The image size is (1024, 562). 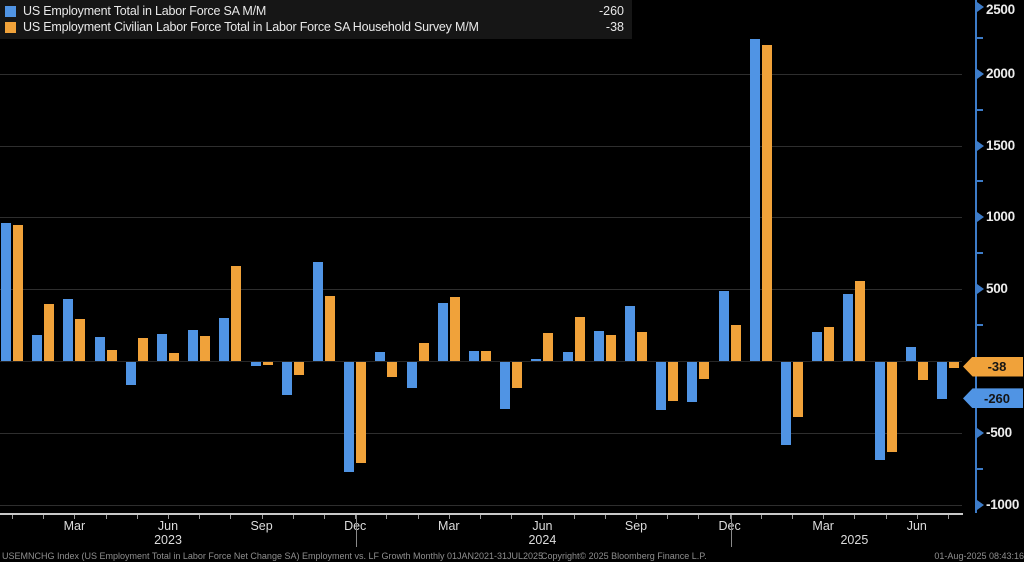 What do you see at coordinates (330, 328) in the screenshot?
I see `bar-orange-nov-2023` at bounding box center [330, 328].